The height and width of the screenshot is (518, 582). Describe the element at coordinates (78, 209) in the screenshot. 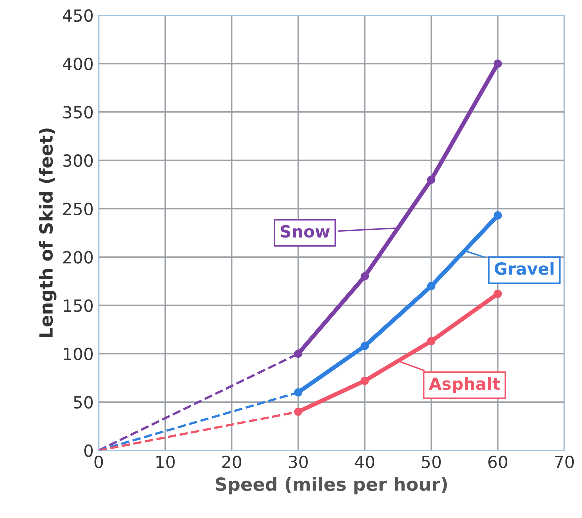

I see `y-tick-label: 250` at that location.